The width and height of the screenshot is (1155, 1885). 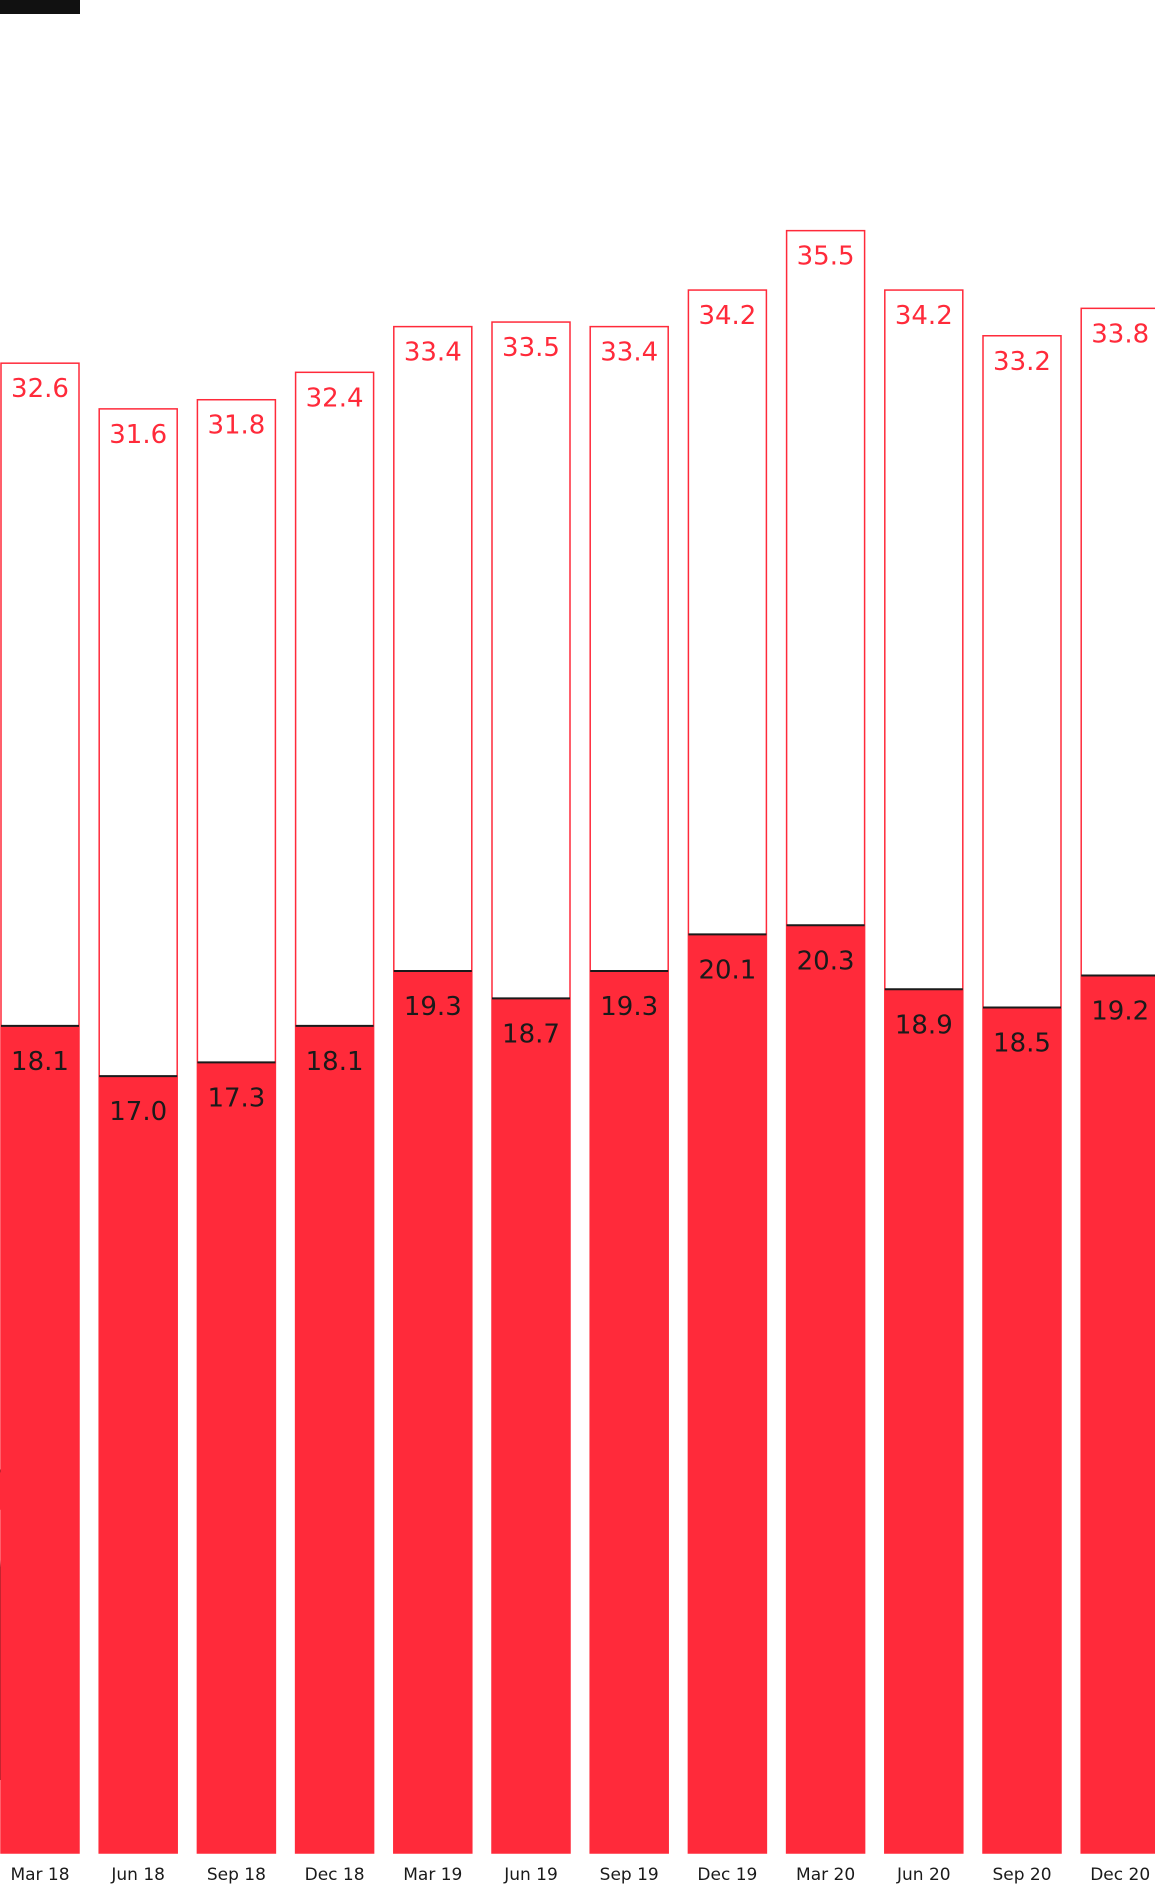 What do you see at coordinates (1120, 334) in the screenshot?
I see `total-value-label-dec-20: 33.8` at bounding box center [1120, 334].